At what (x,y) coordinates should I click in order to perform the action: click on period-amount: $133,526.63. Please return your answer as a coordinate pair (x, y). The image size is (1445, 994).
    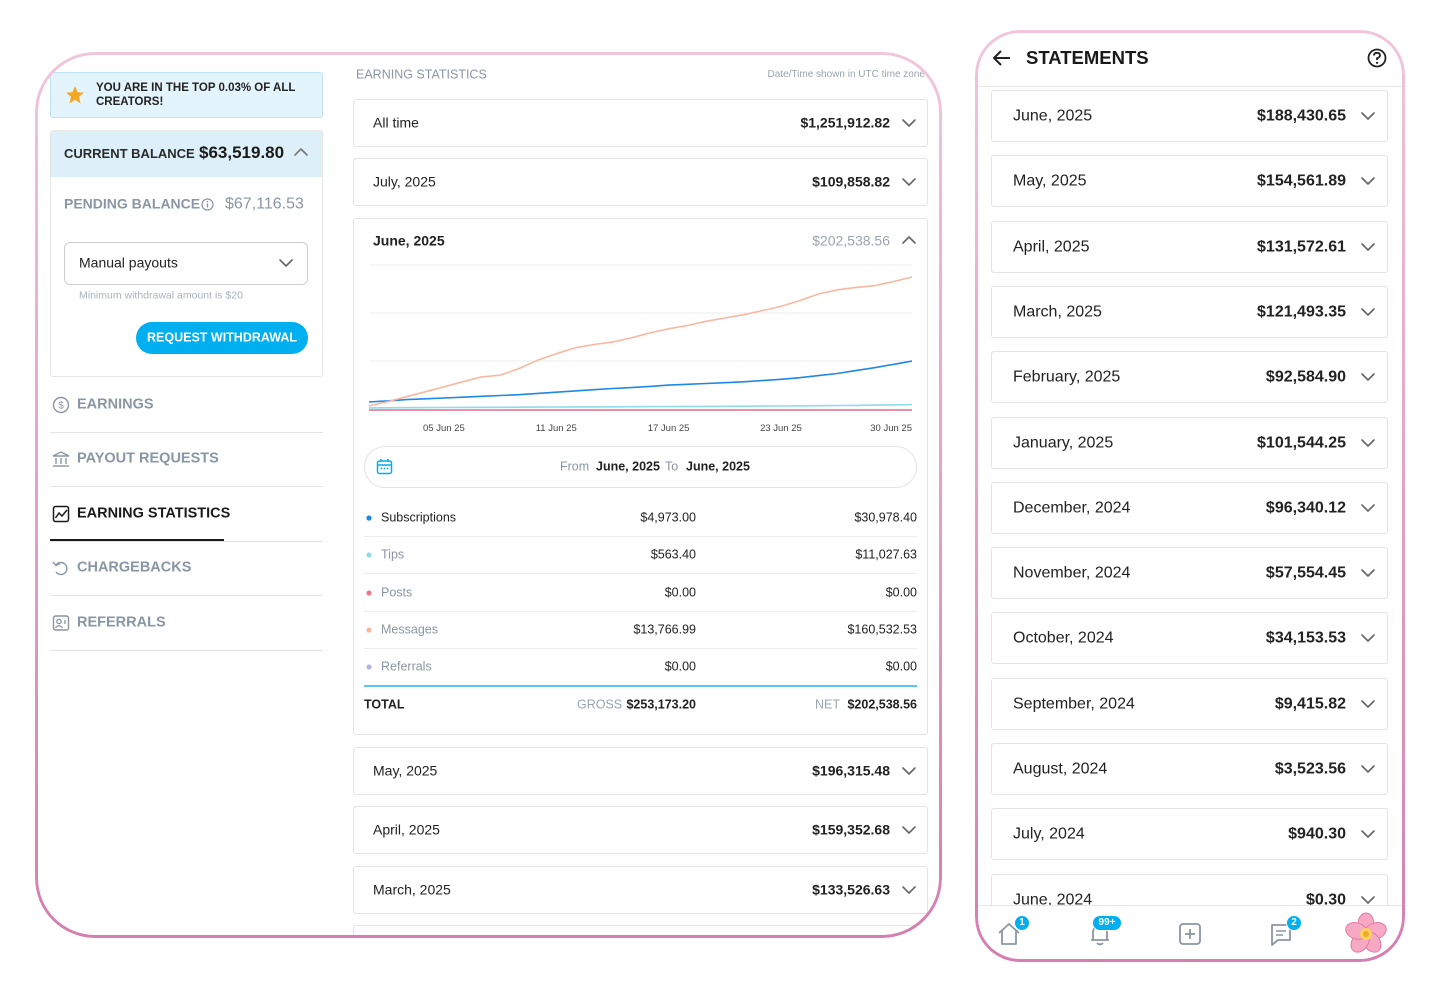
    Looking at the image, I should click on (851, 889).